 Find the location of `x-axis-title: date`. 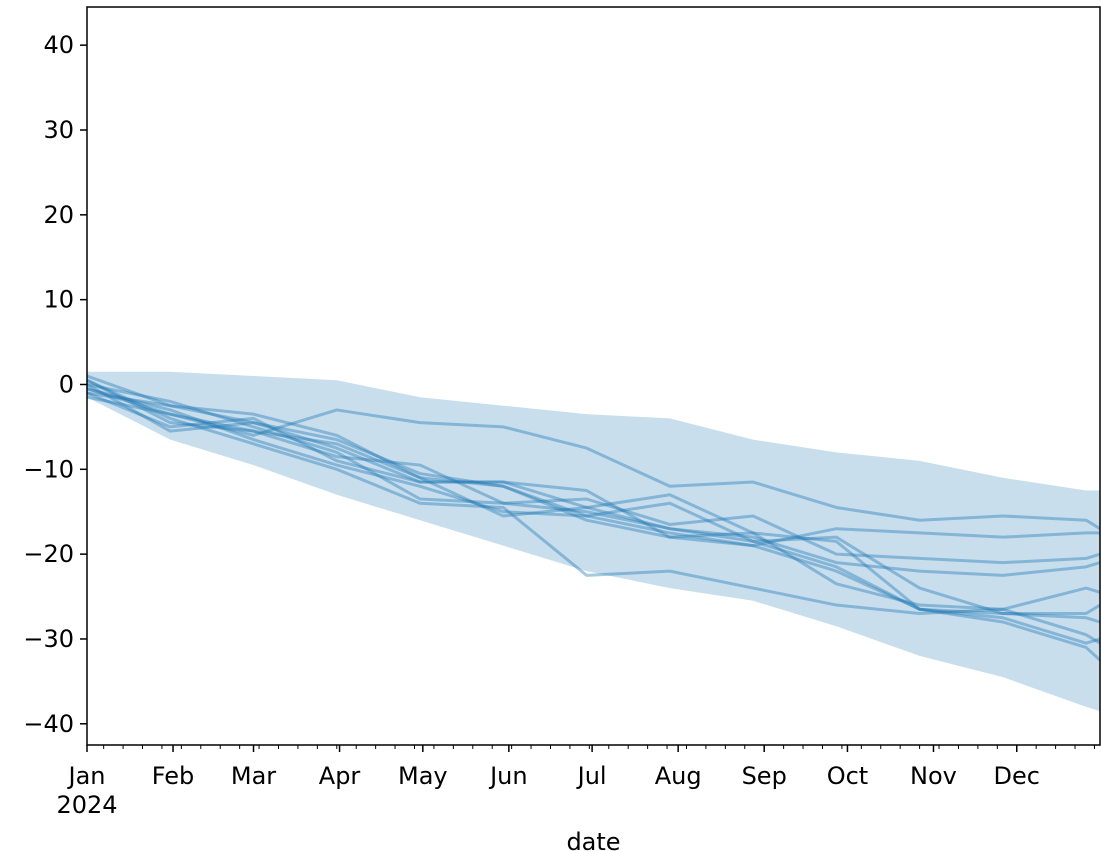

x-axis-title: date is located at coordinates (593, 840).